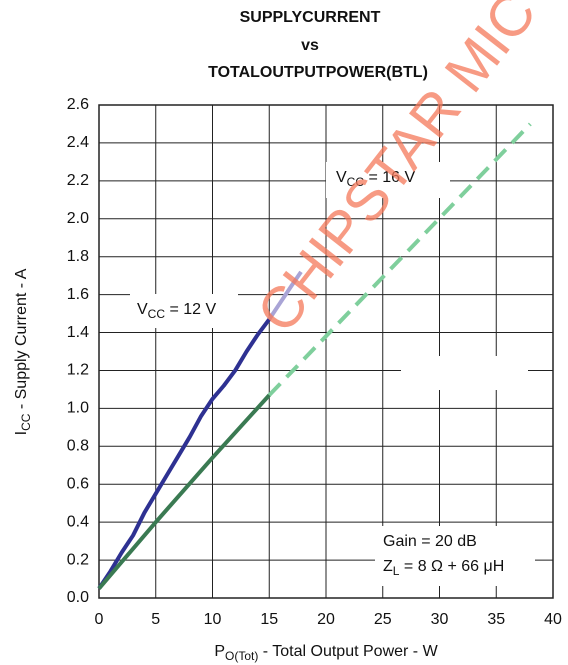  I want to click on x-tick-label: 0, so click(99, 619).